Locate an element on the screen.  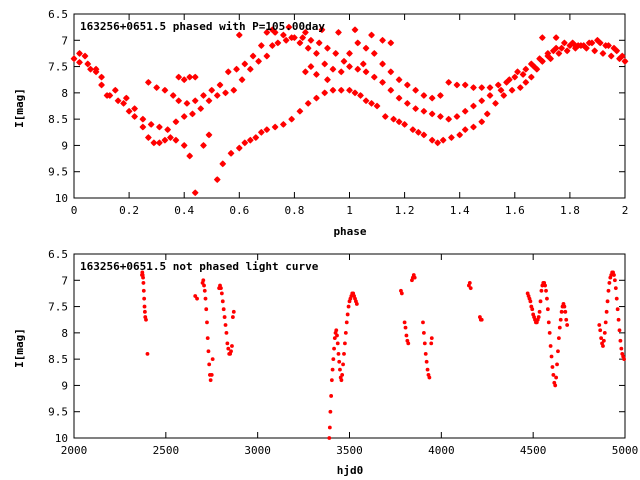
plot-title: 163256+0651.5 phased with P=105.00day is located at coordinates (202, 26).